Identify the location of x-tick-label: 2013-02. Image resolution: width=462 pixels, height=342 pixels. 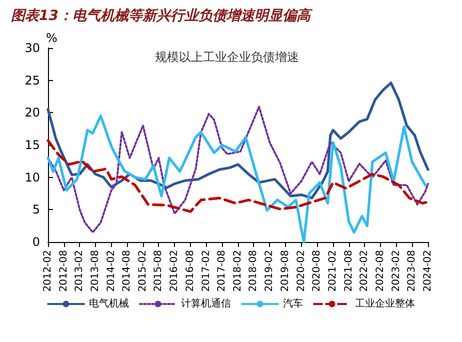
(80, 271).